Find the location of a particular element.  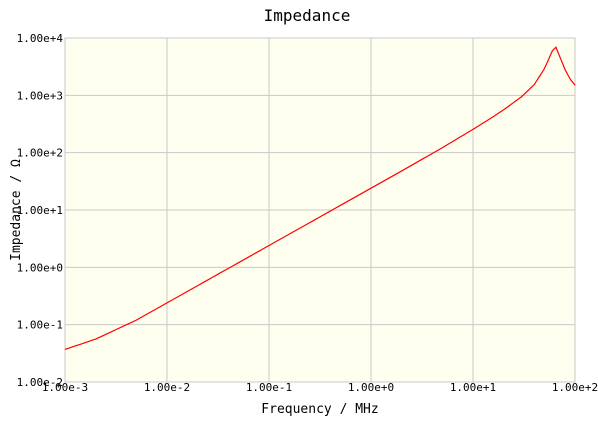

y-tick-label: 1.00e+3 is located at coordinates (40, 95).